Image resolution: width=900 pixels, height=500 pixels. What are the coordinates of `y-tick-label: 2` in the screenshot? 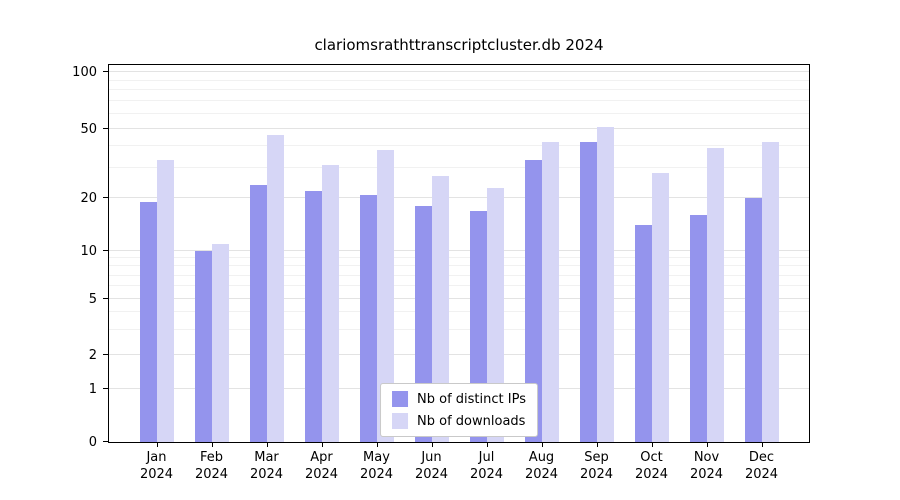 It's located at (92, 355).